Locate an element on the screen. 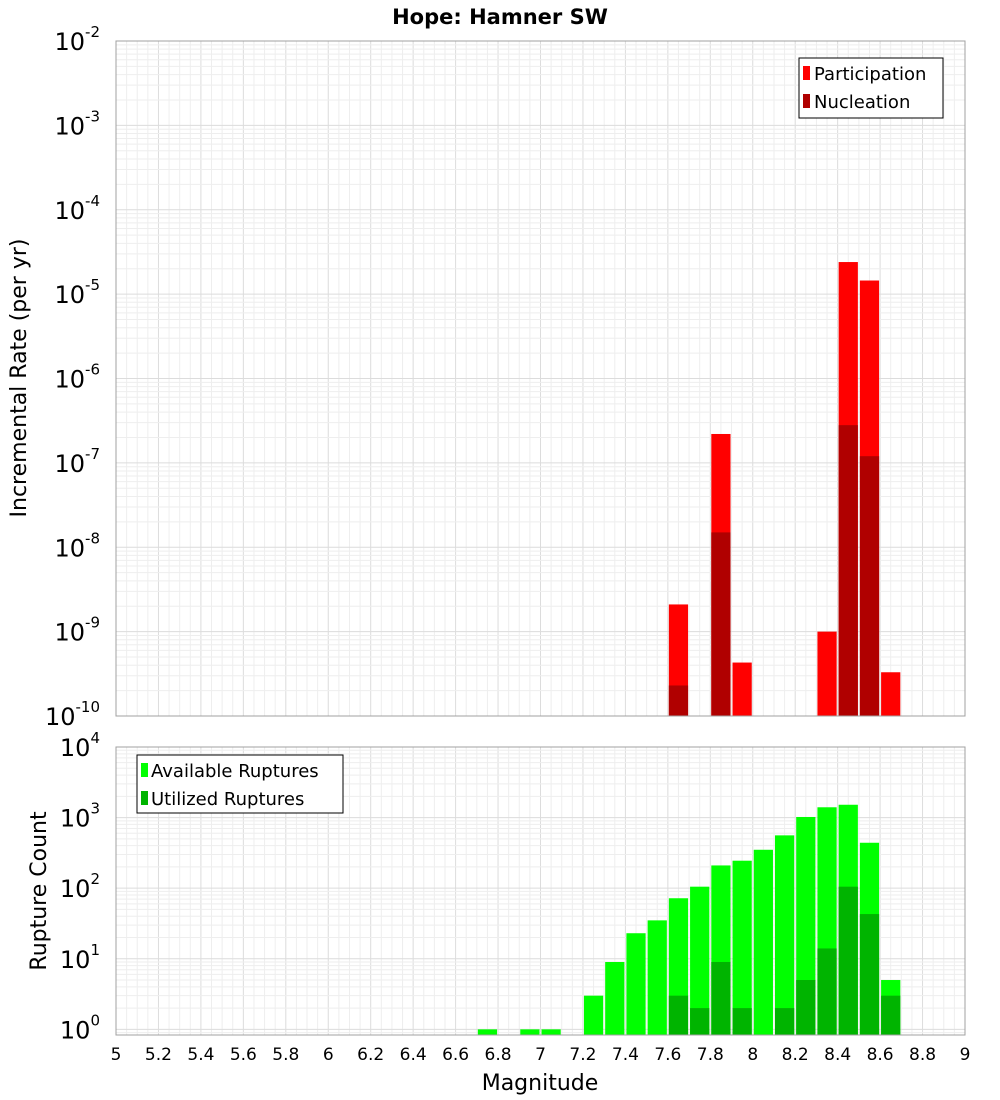  x-tick-label: 8.6 is located at coordinates (880, 1055).